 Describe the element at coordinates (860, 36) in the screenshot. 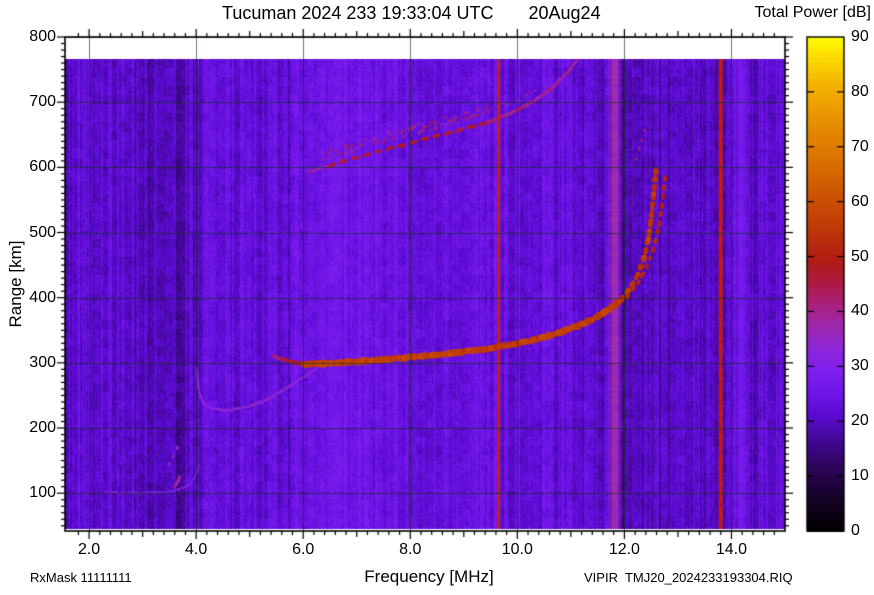

I see `colorbar-tick-label: 90` at that location.